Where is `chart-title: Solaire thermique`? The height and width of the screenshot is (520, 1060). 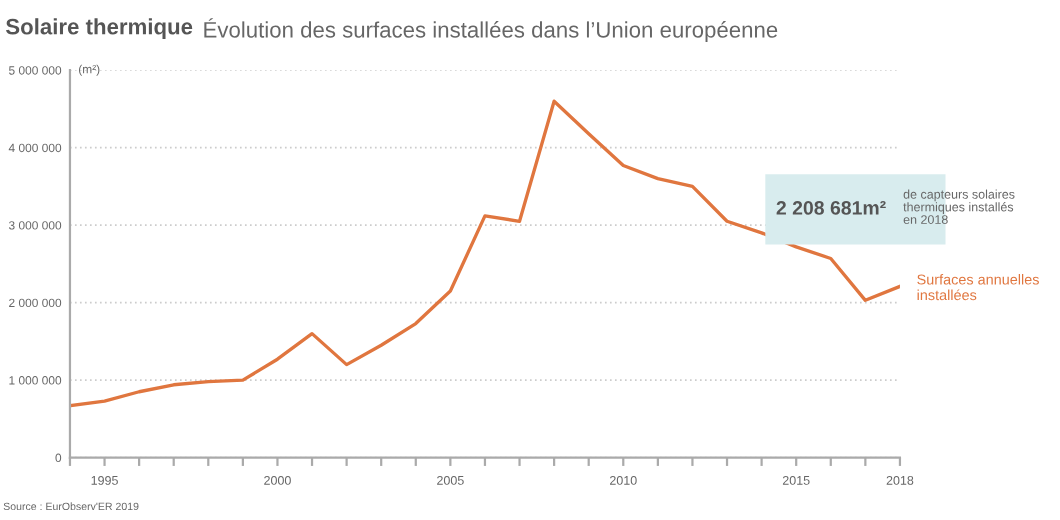 chart-title: Solaire thermique is located at coordinates (99, 28).